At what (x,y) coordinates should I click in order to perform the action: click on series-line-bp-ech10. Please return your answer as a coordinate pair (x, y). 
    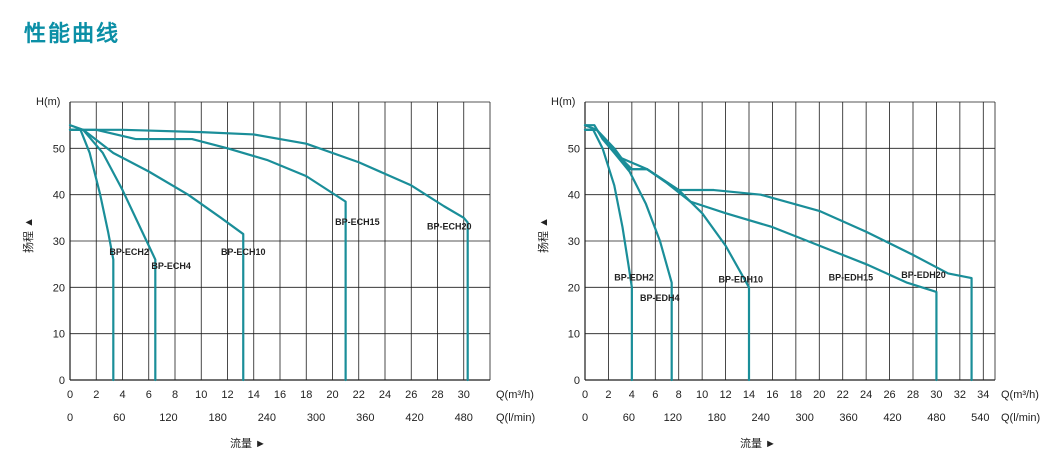
    Looking at the image, I should click on (156, 255).